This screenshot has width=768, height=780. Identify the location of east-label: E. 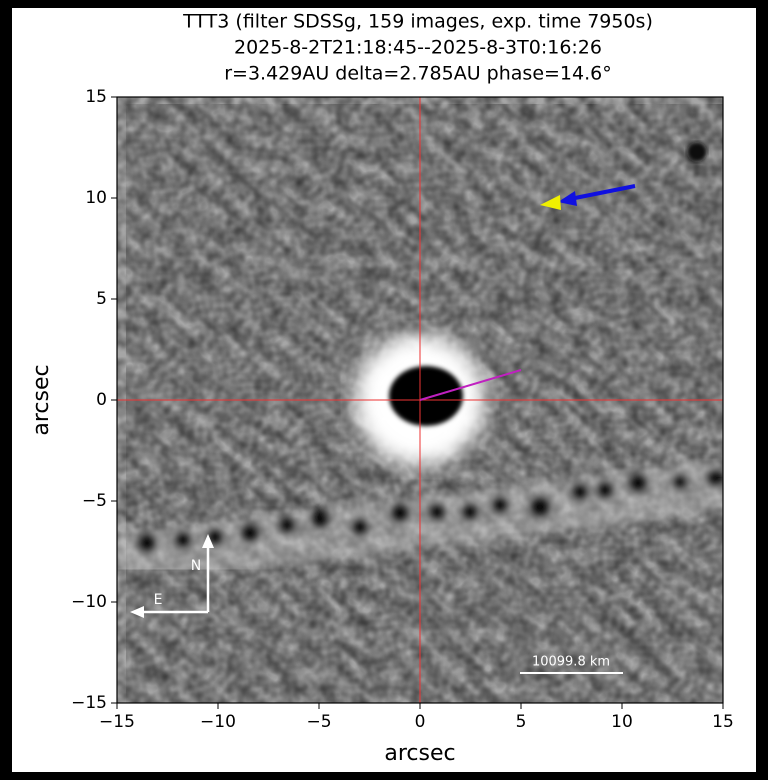
(158, 600).